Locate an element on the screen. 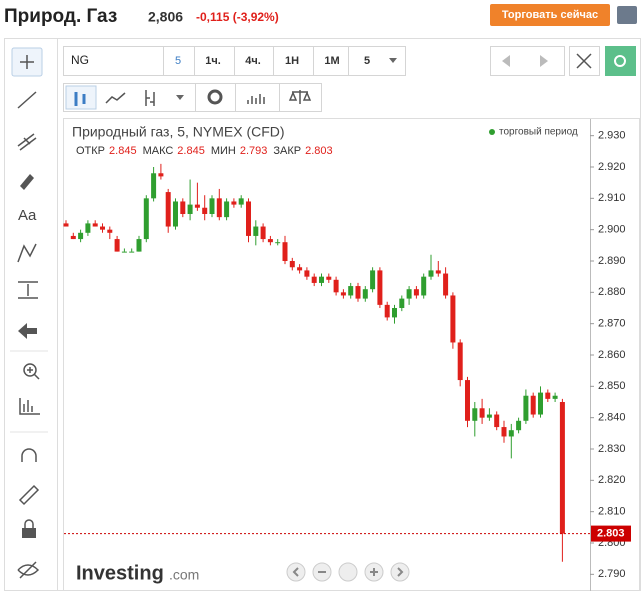 The image size is (642, 591). brush-tool is located at coordinates (27, 182).